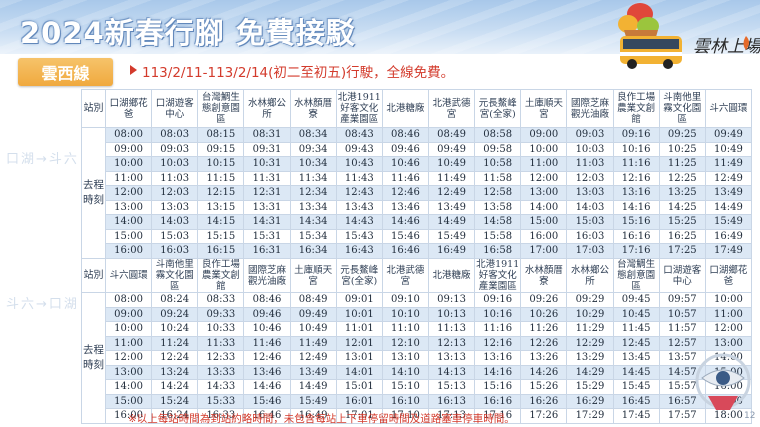  What do you see at coordinates (498, 372) in the screenshot?
I see `departure-time: 14:16` at bounding box center [498, 372].